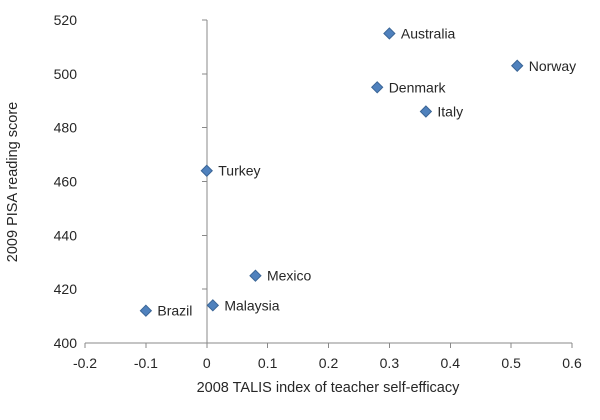  I want to click on x-tick-label: 0.6, so click(572, 363).